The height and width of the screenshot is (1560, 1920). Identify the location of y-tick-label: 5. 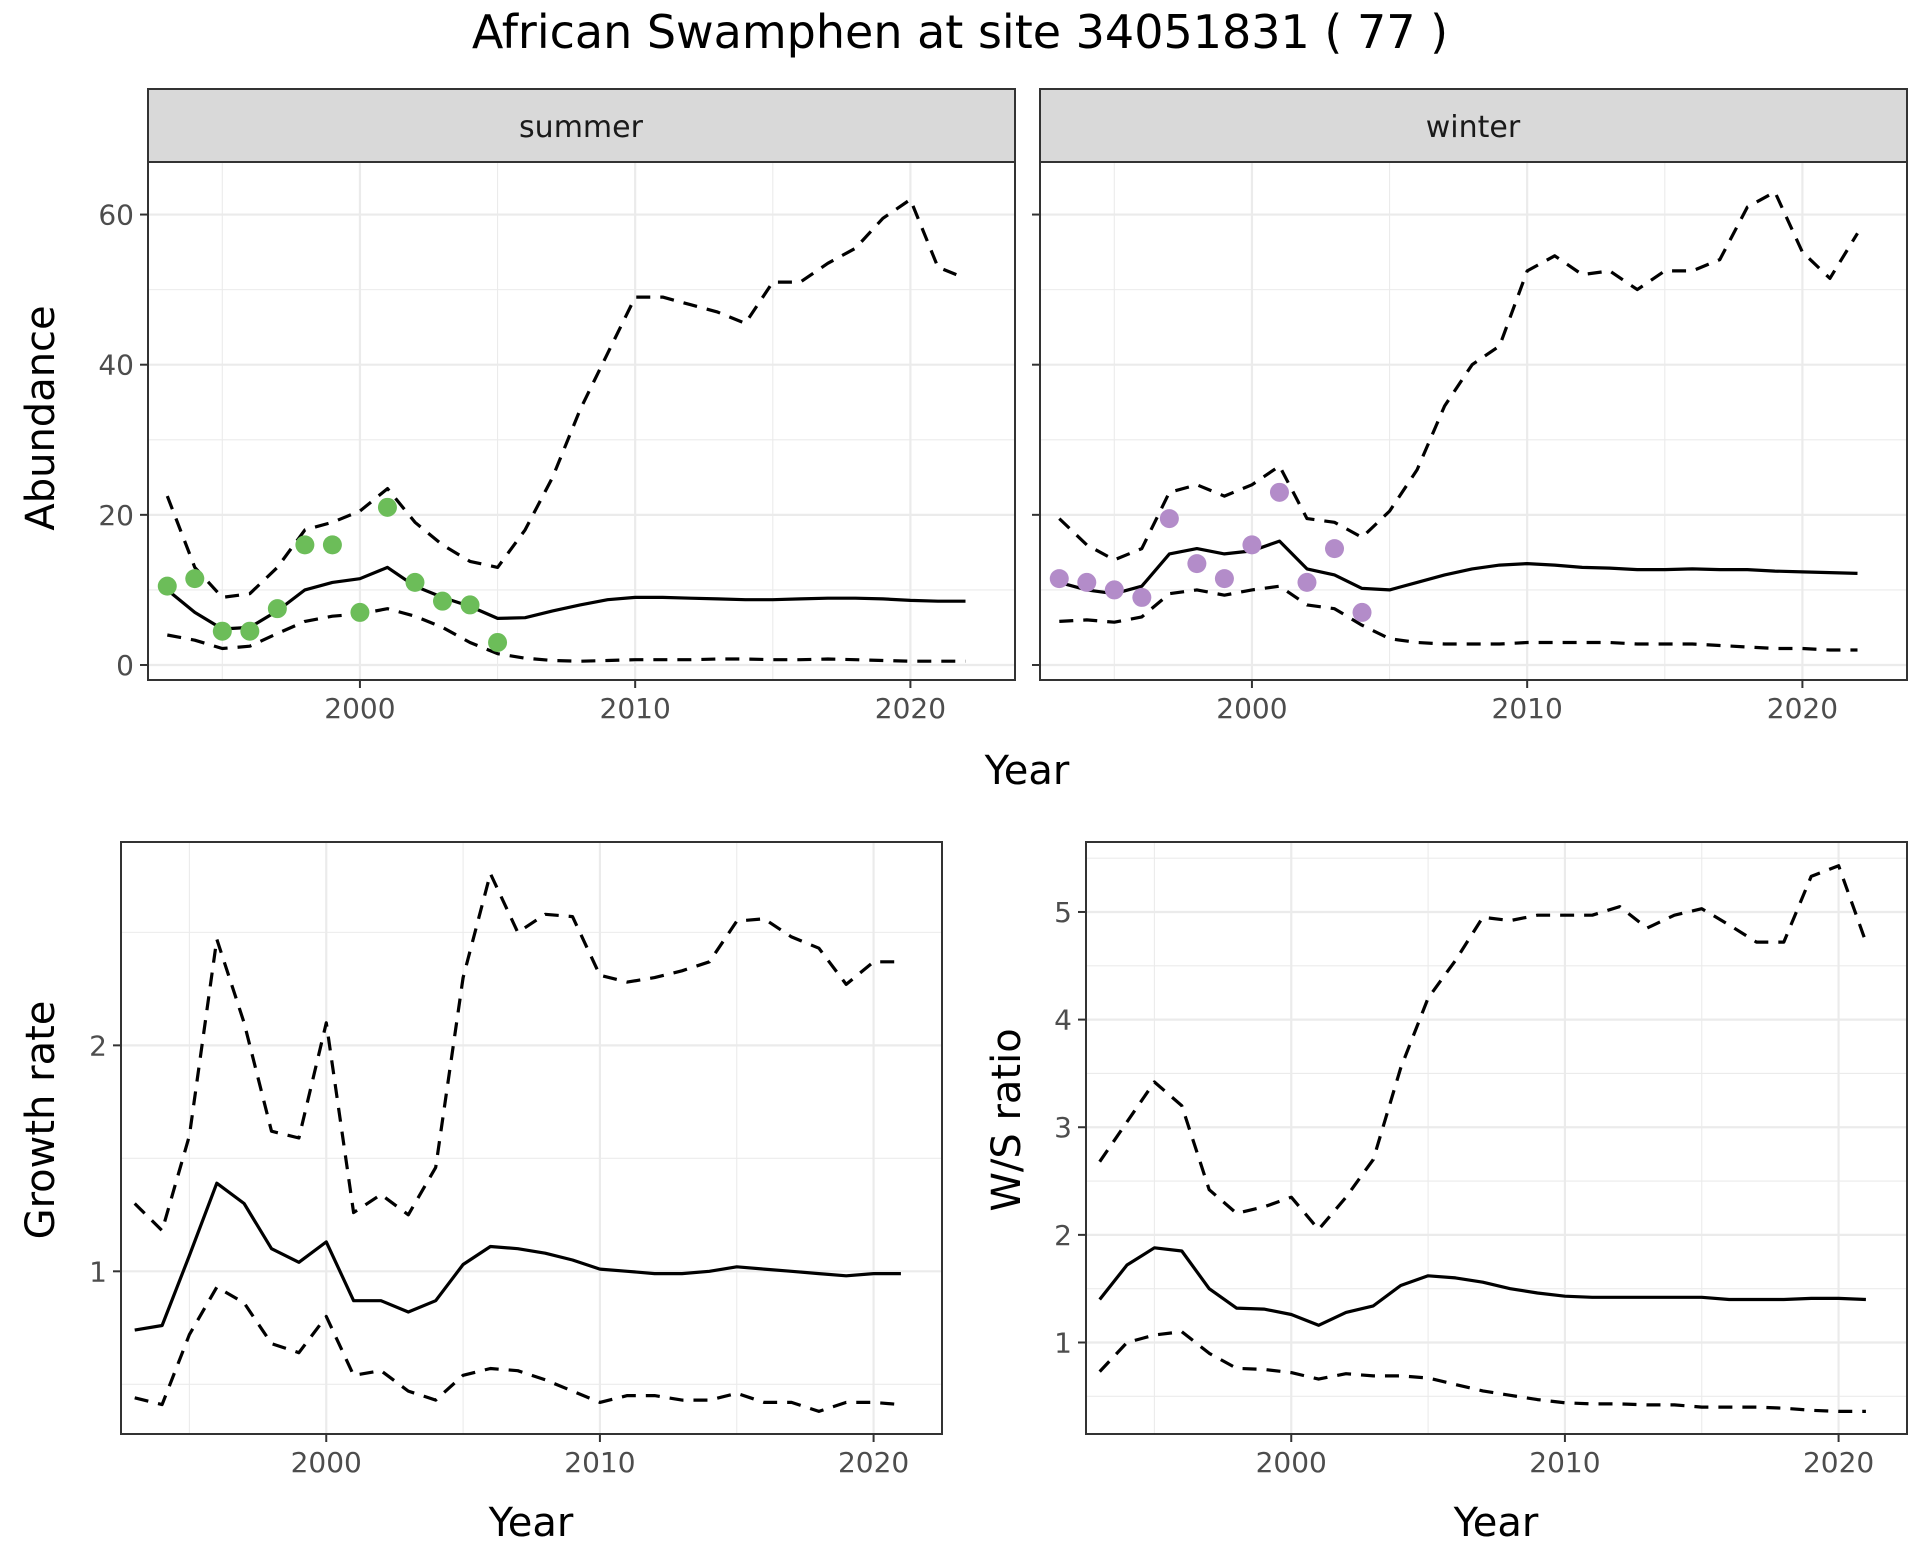
(1063, 912).